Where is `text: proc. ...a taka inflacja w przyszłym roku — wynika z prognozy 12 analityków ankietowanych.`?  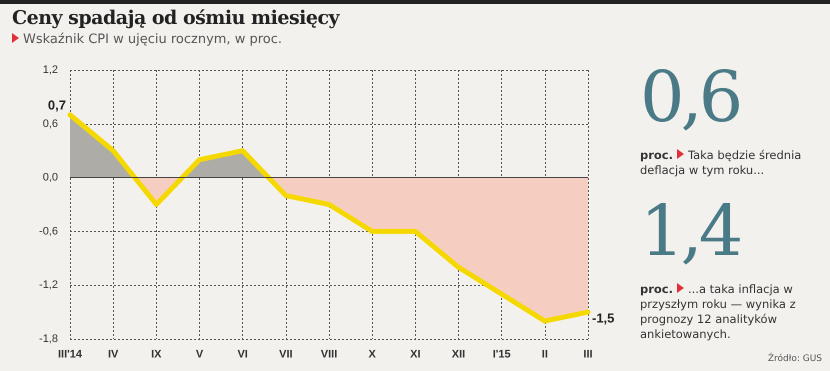
text: proc. ...a taka inflacja w przyszłym roku — wynika z prognozy 12 analityków ankietowanych. is located at coordinates (718, 311).